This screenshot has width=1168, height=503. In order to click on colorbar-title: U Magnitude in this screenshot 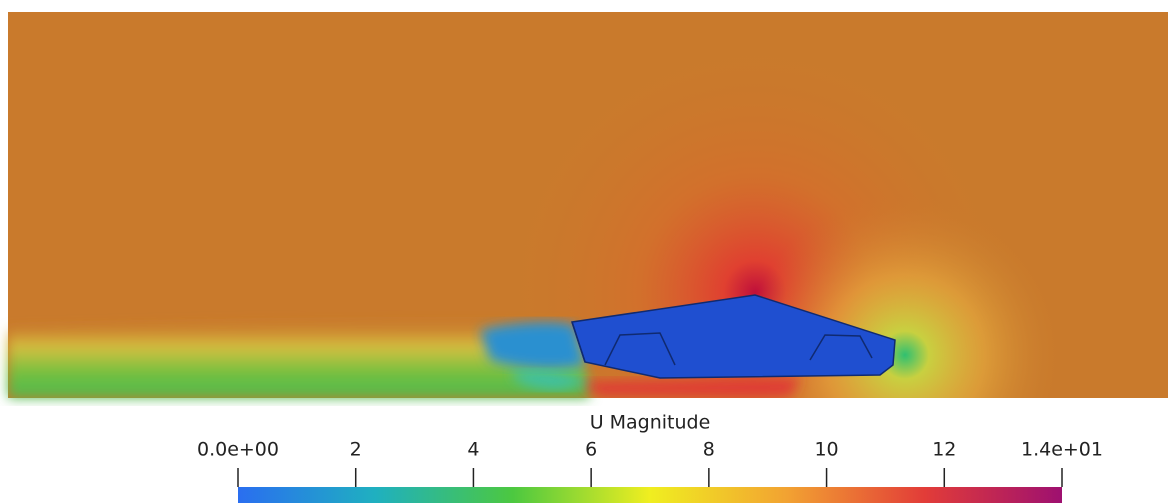, I will do `click(650, 423)`.